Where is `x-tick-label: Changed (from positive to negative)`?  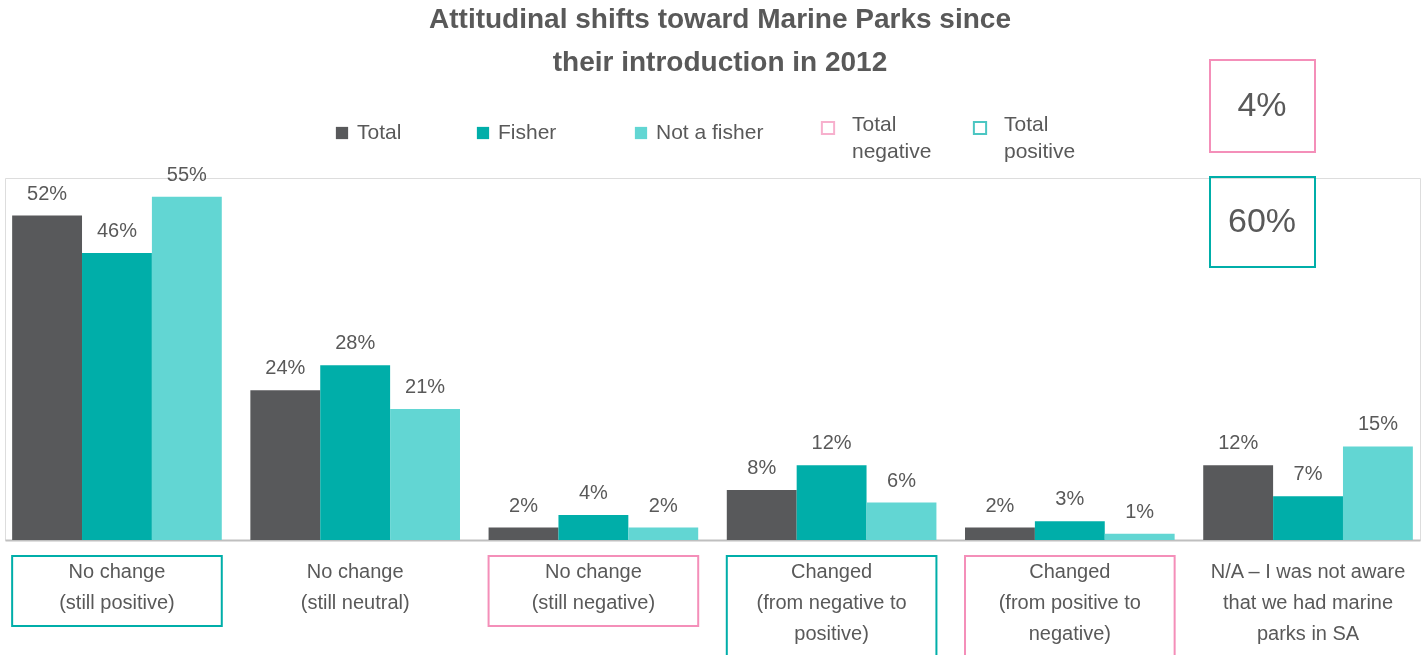
x-tick-label: Changed (from positive to negative) is located at coordinates (1069, 602).